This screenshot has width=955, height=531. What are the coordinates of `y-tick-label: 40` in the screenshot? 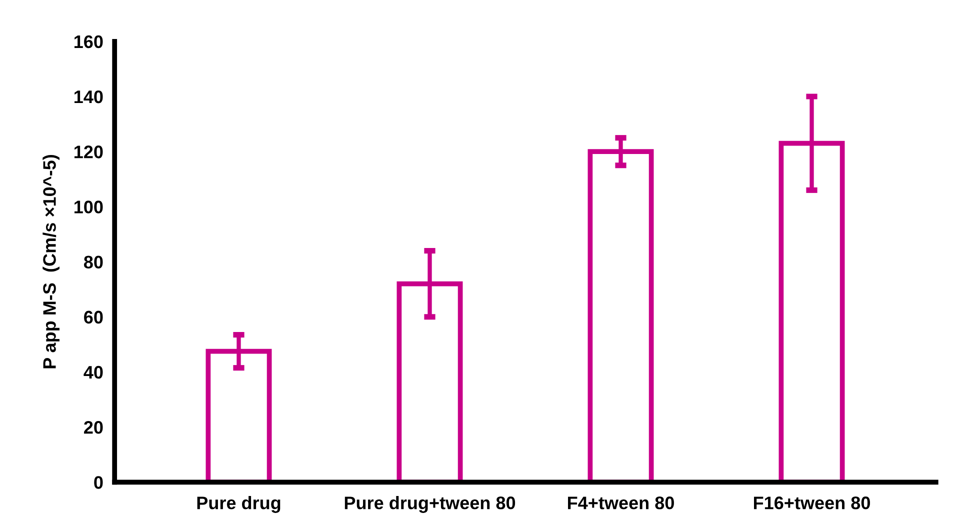 It's located at (93, 372).